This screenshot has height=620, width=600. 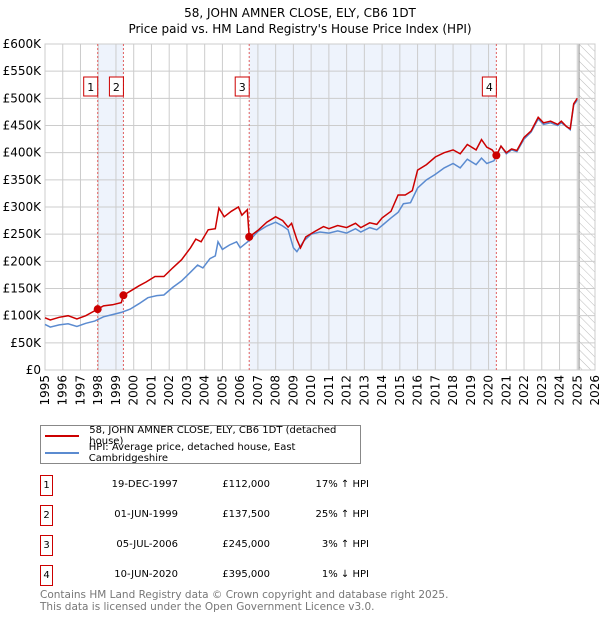 What do you see at coordinates (23, 126) in the screenshot?
I see `y-tick-label: £450K` at bounding box center [23, 126].